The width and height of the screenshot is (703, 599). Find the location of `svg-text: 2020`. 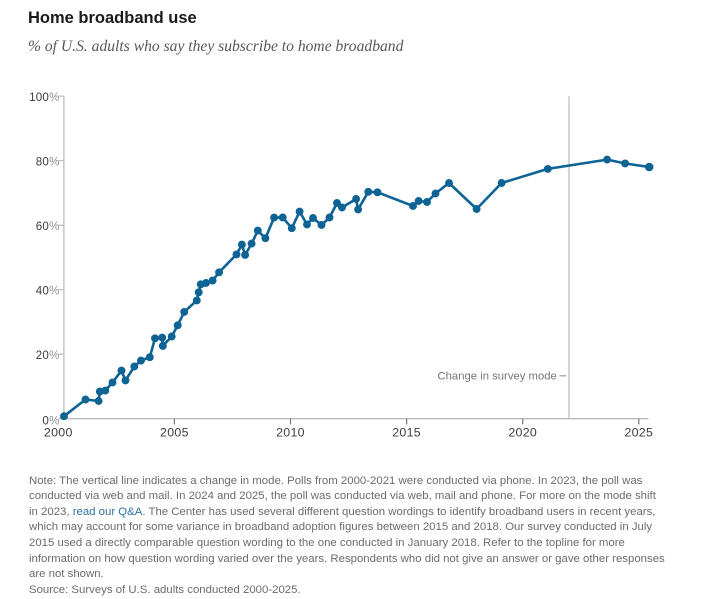

svg-text: 2020 is located at coordinates (522, 432).